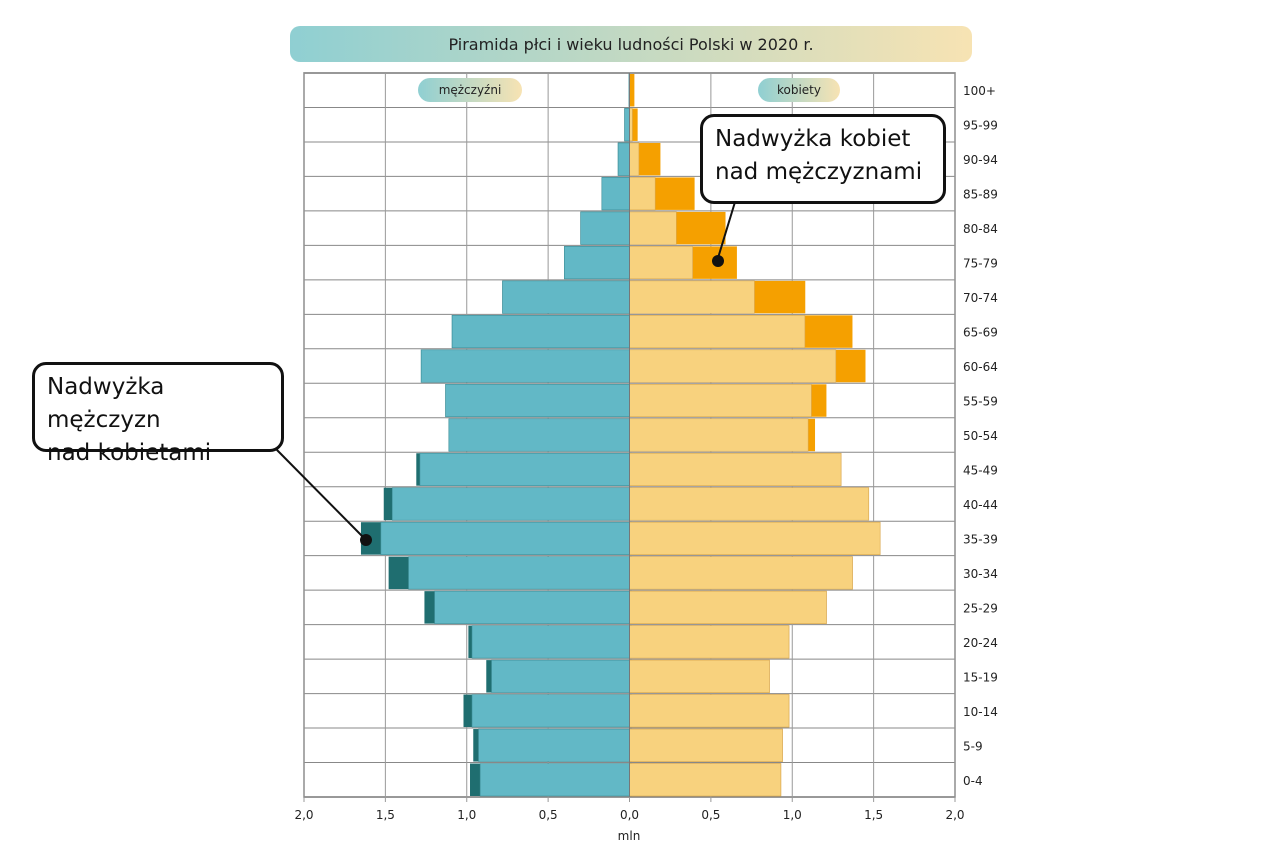  I want to click on callout-line: Nadwyżka mężczyzn, so click(106, 403).